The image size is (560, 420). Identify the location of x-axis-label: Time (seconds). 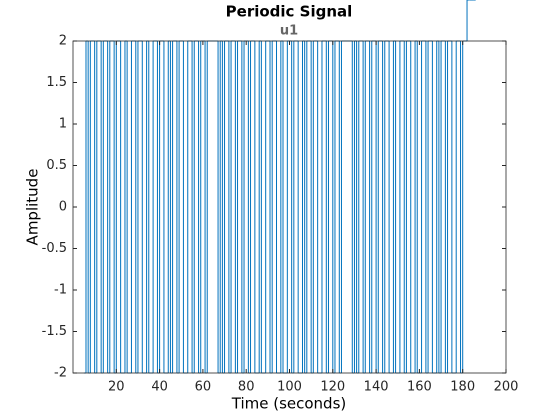
(289, 404).